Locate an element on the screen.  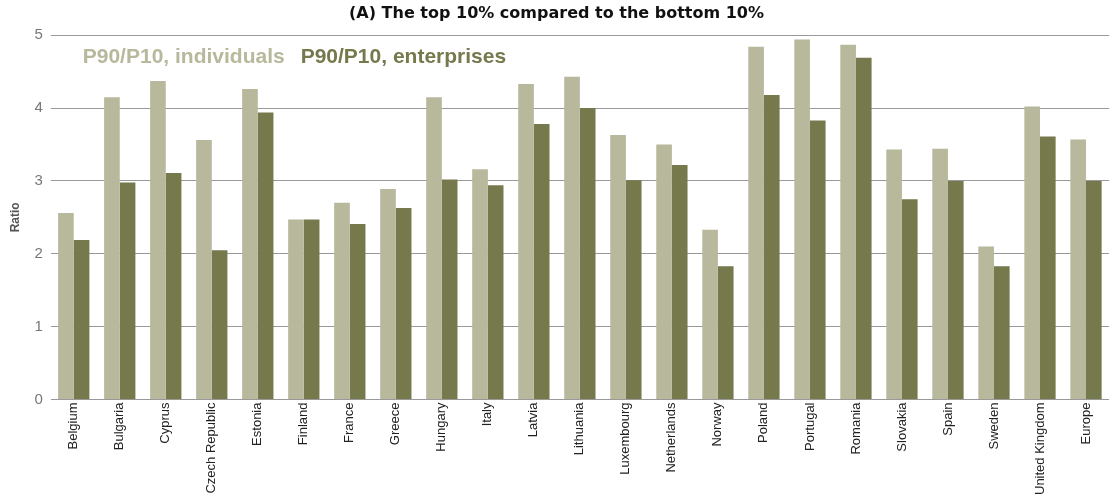
x-tick-label: Belgium is located at coordinates (73, 426).